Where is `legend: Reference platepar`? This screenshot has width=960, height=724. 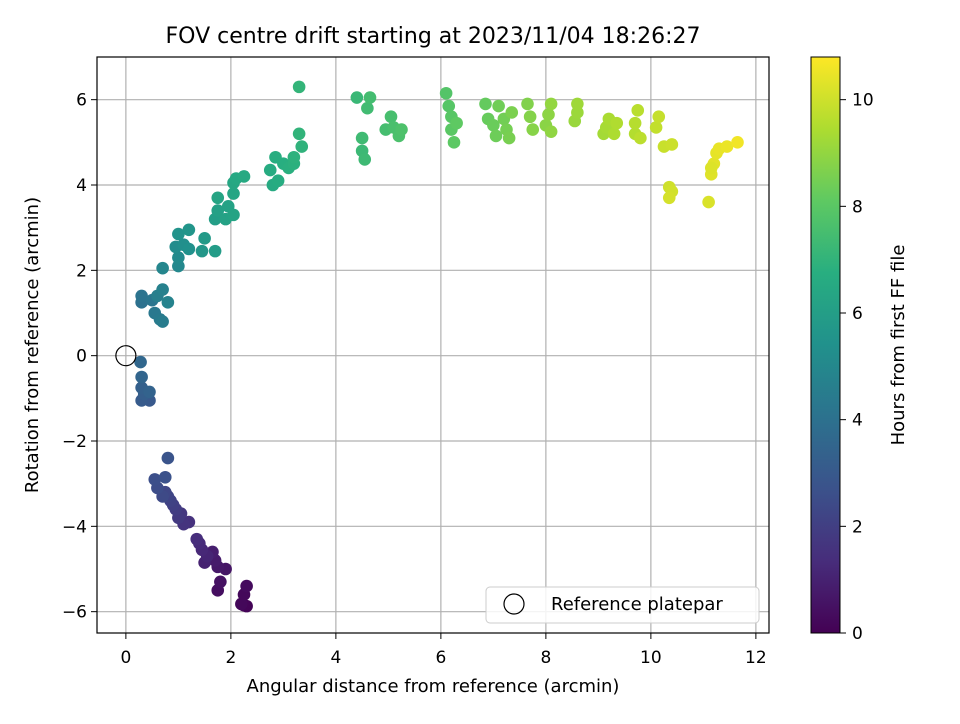
legend: Reference platepar is located at coordinates (622, 605).